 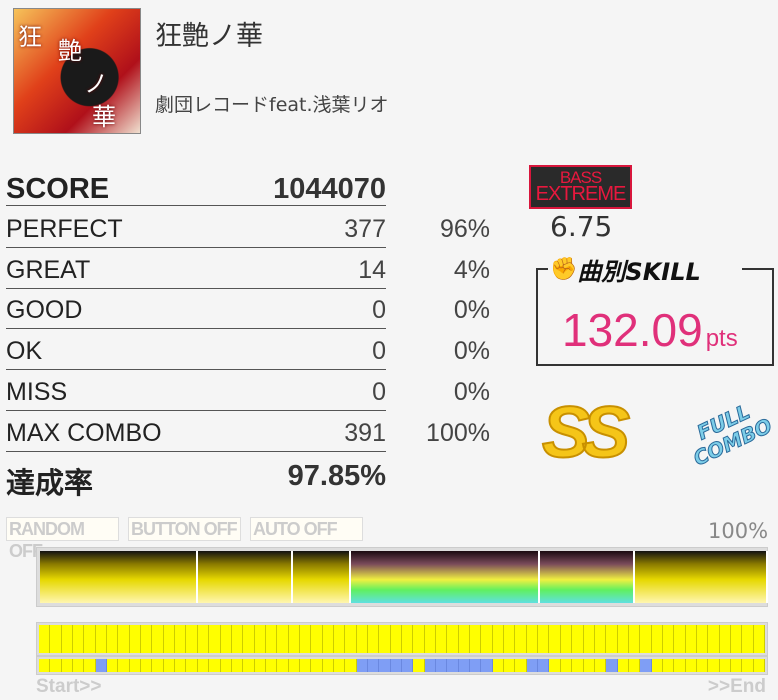 I want to click on judgement-label: GREAT, so click(x=48, y=269).